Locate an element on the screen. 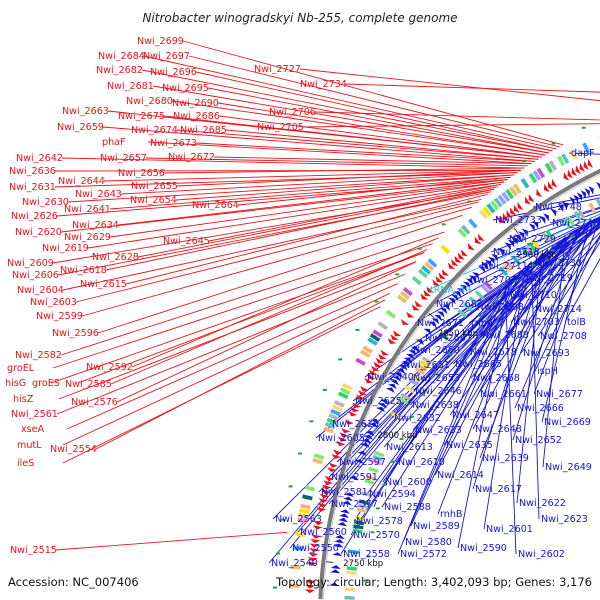 Image resolution: width=600 pixels, height=600 pixels. forward-gene-label: Nwi_2690 is located at coordinates (195, 103).